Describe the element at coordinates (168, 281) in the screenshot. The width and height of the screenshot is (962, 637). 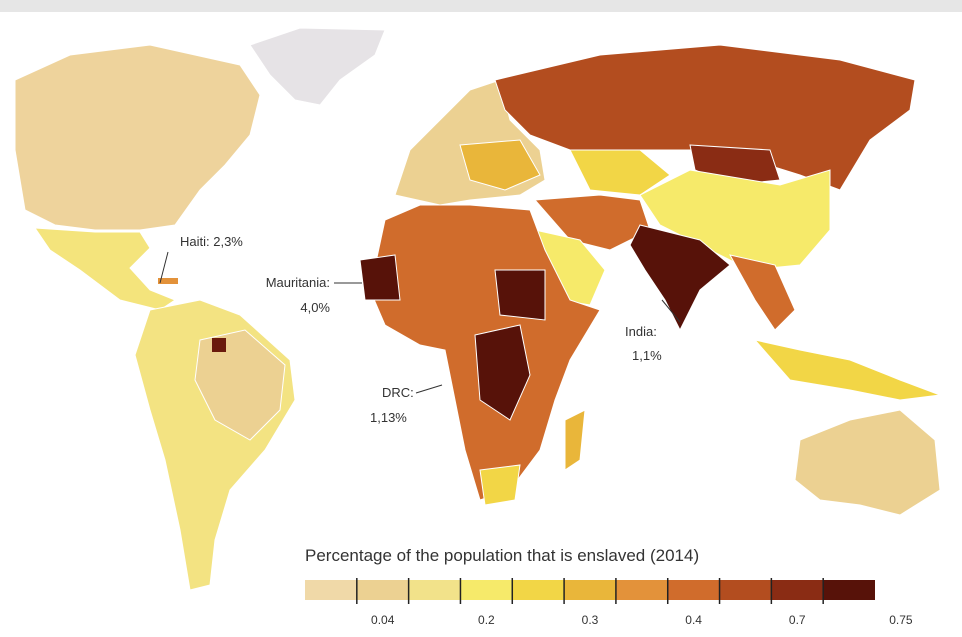
I see `haiti` at that location.